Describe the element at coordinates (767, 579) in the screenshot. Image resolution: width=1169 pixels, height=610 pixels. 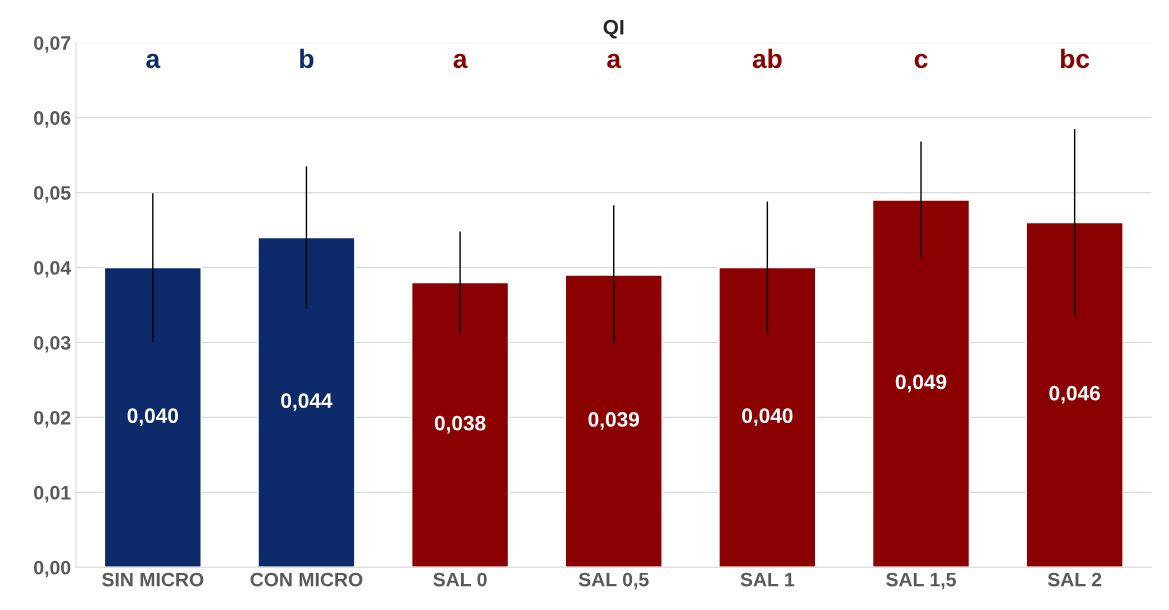
I see `x-tick-label: SAL 1` at that location.